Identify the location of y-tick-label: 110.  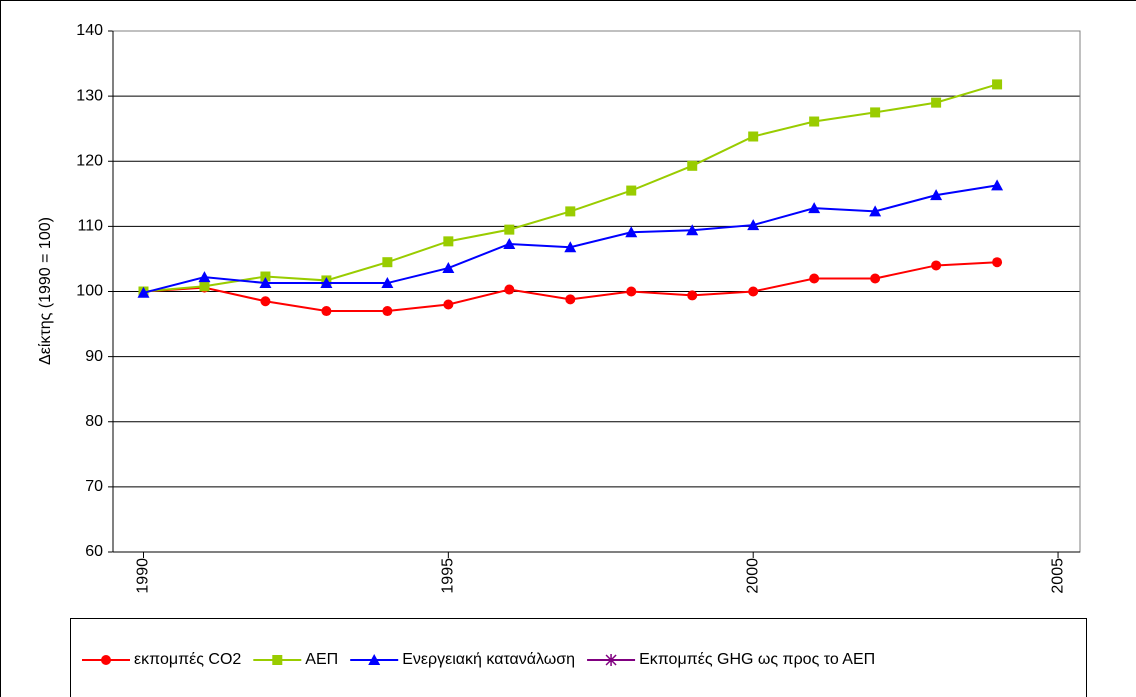
(90, 226).